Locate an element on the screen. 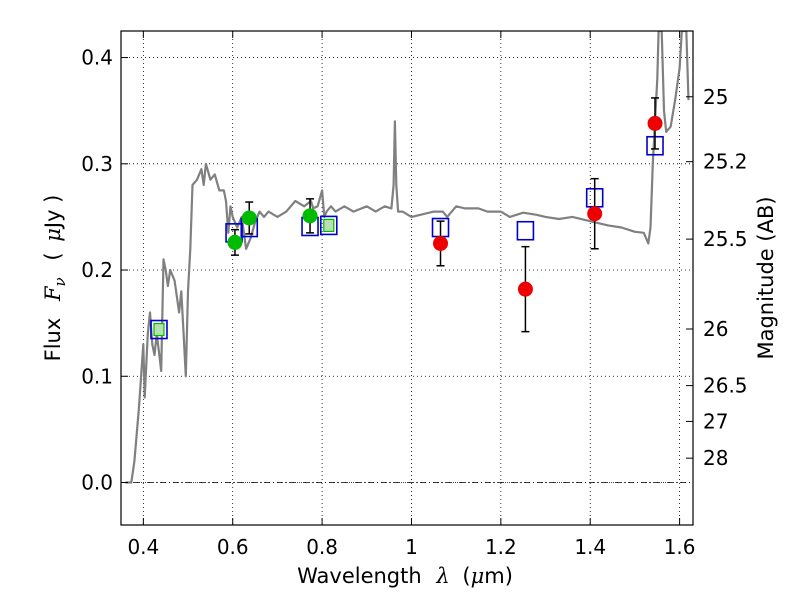 The image size is (800, 600). x-tick-label: 1.6 is located at coordinates (680, 547).